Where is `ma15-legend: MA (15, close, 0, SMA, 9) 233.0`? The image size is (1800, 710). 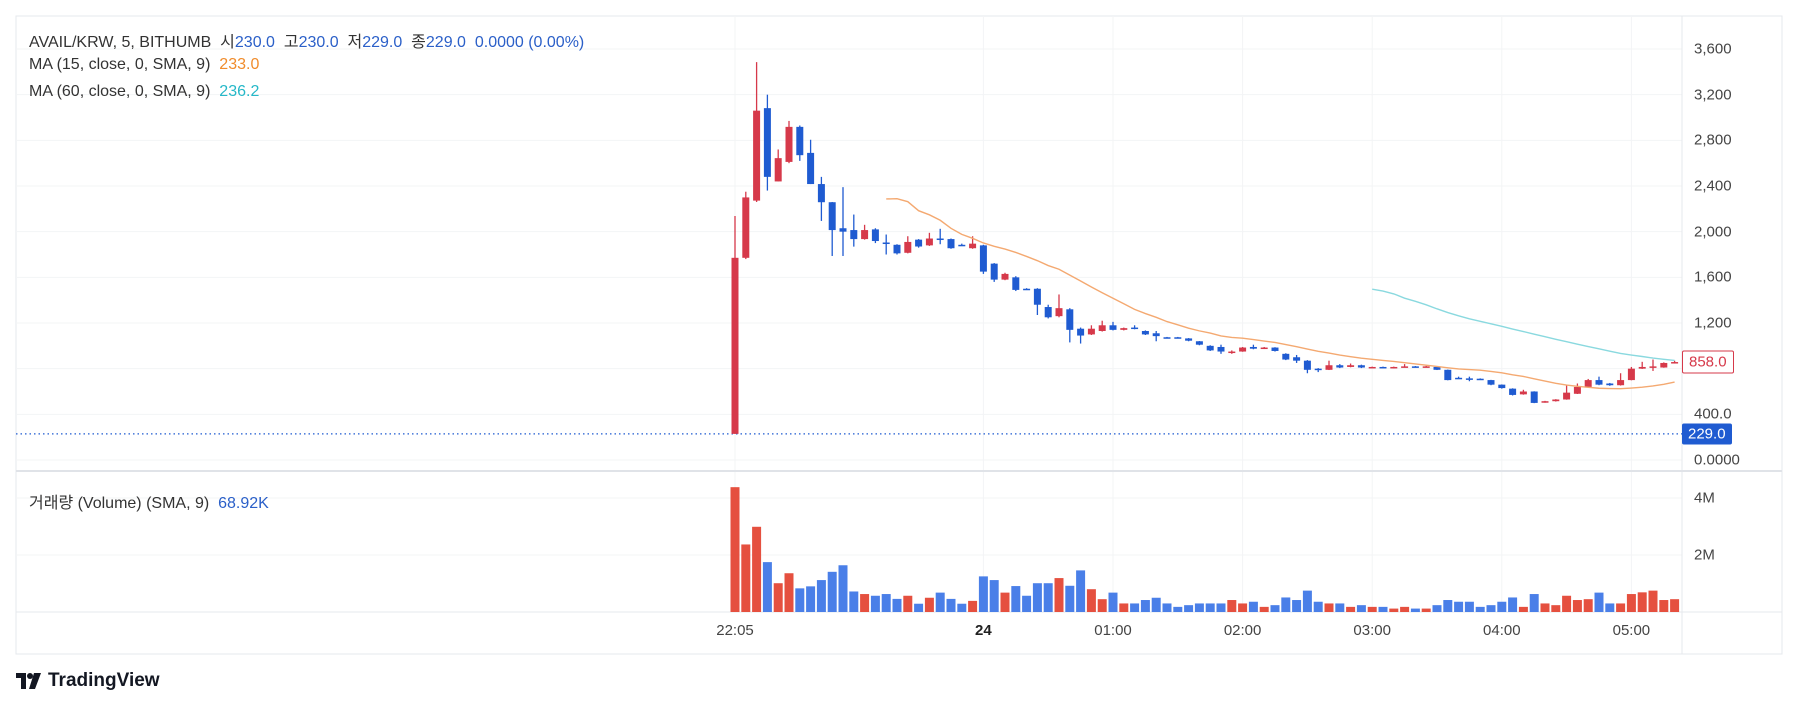 ma15-legend: MA (15, close, 0, SMA, 9) 233.0 is located at coordinates (144, 65).